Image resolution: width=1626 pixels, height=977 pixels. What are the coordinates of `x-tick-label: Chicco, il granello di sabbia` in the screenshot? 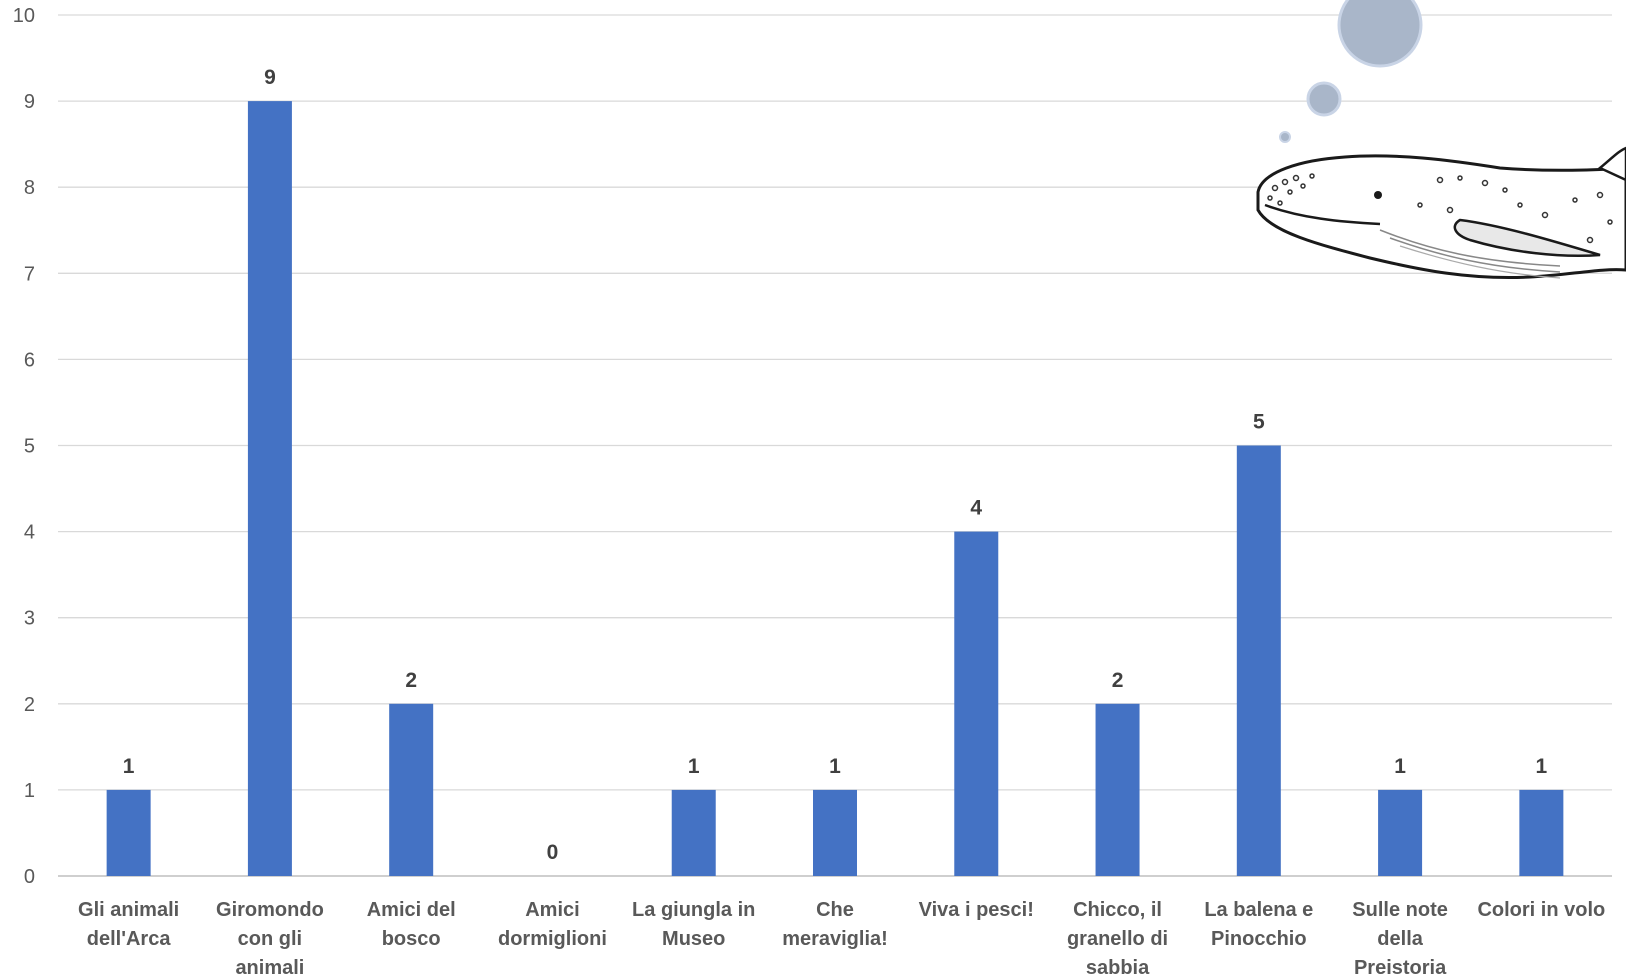 It's located at (1117, 938).